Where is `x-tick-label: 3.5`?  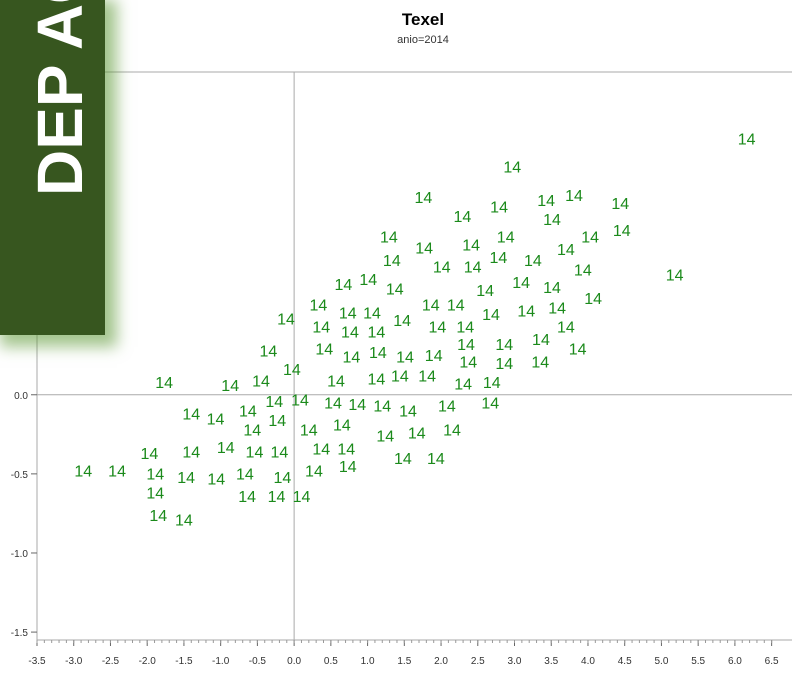 x-tick-label: 3.5 is located at coordinates (551, 661).